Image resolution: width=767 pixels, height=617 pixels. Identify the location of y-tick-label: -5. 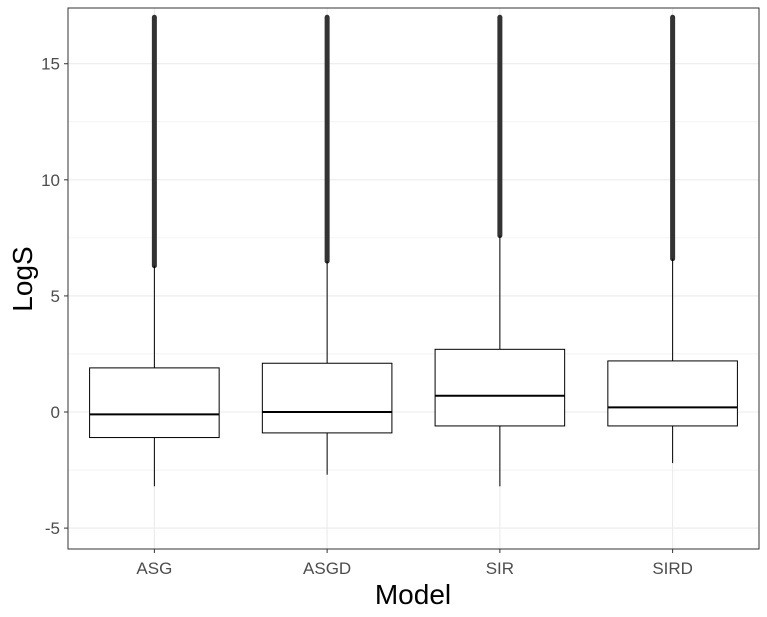
(52, 528).